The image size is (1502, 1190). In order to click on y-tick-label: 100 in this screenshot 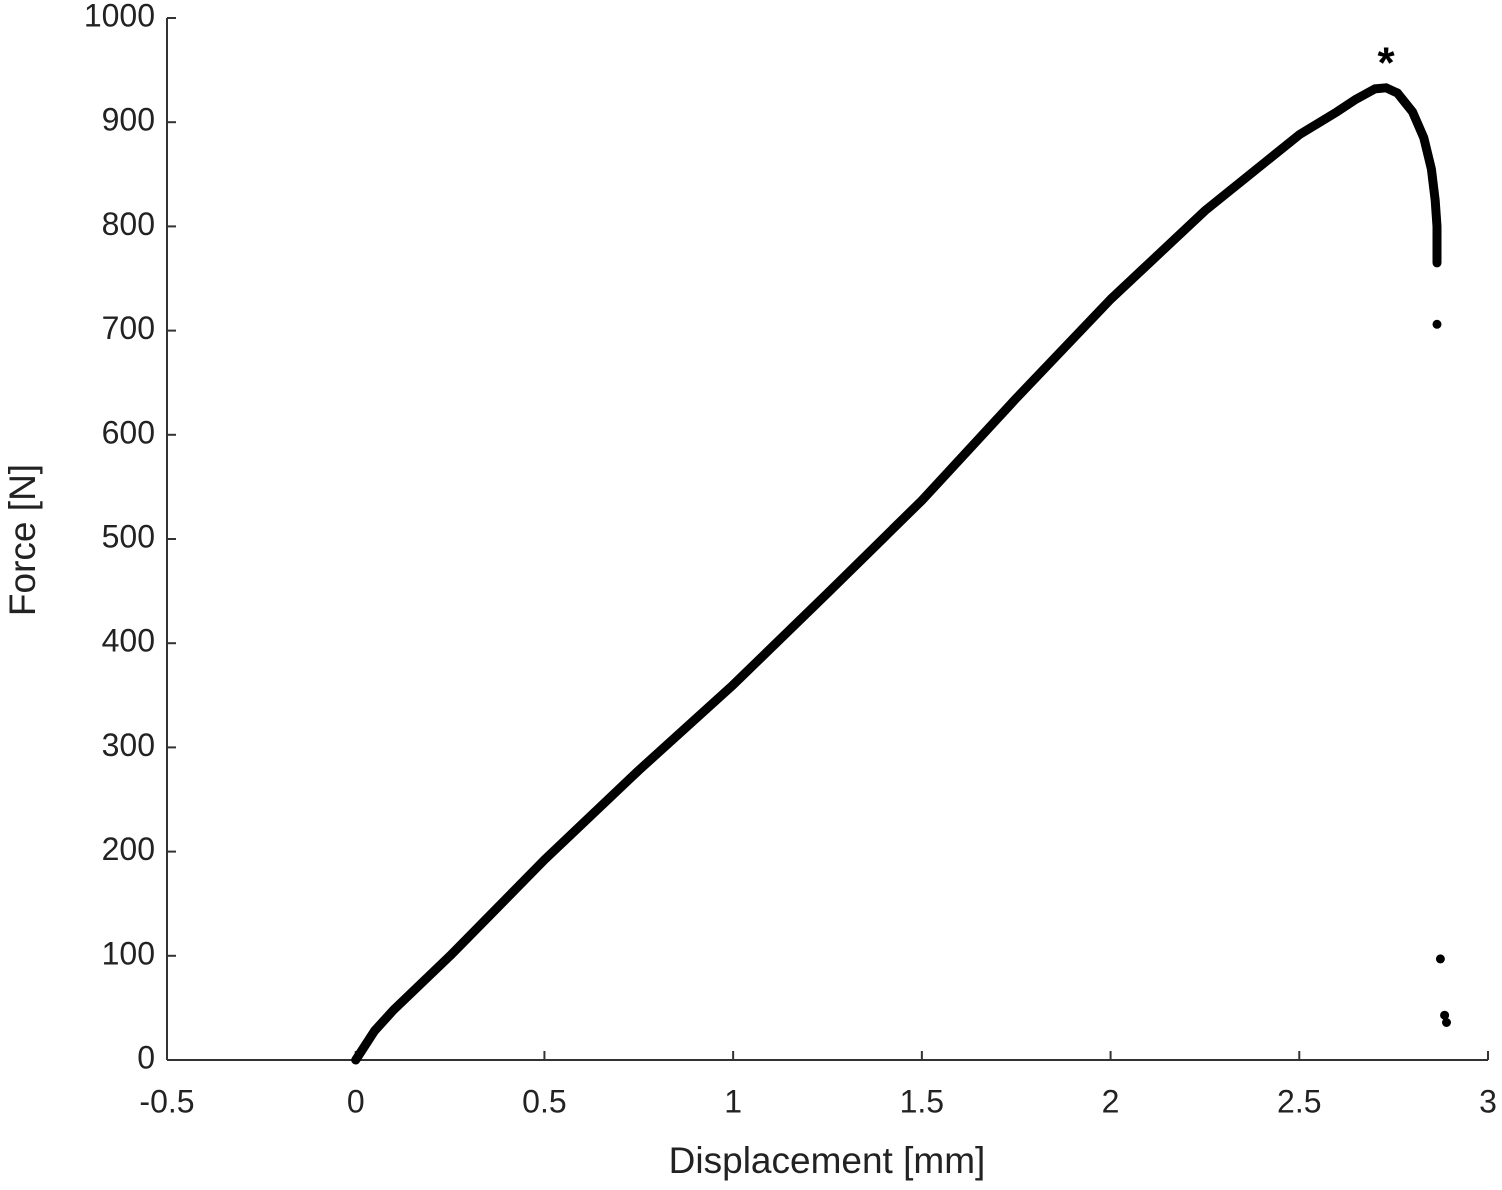, I will do `click(128, 953)`.